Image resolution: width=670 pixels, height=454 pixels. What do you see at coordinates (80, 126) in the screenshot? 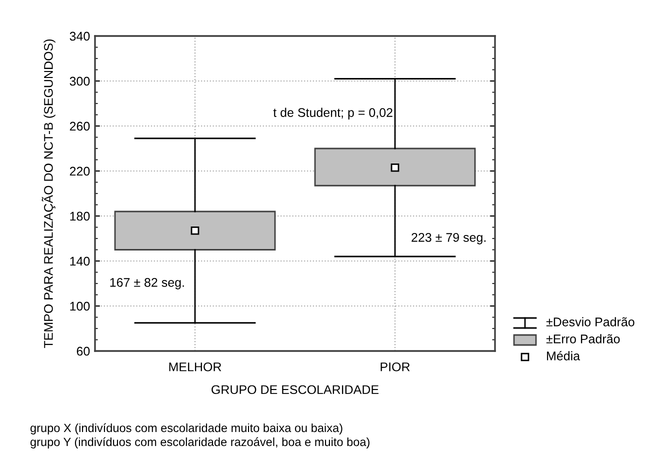
I see `y-tick-label: 260` at bounding box center [80, 126].